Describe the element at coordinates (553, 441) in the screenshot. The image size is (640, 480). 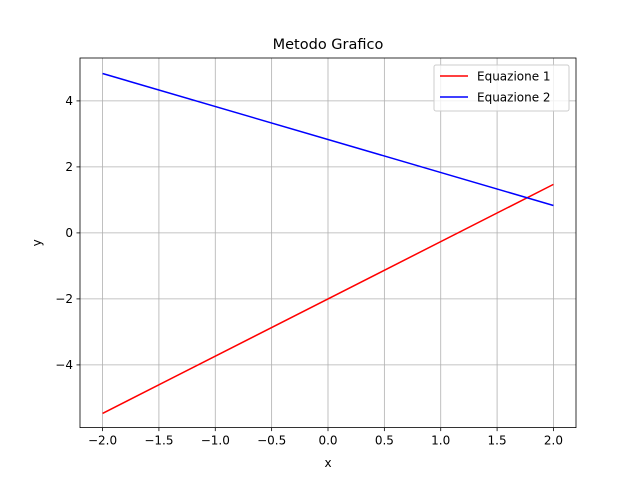
I see `x-tick-label: 2.0` at that location.